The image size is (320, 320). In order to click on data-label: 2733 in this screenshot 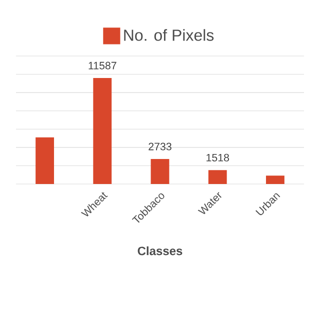, I will do `click(160, 146)`.